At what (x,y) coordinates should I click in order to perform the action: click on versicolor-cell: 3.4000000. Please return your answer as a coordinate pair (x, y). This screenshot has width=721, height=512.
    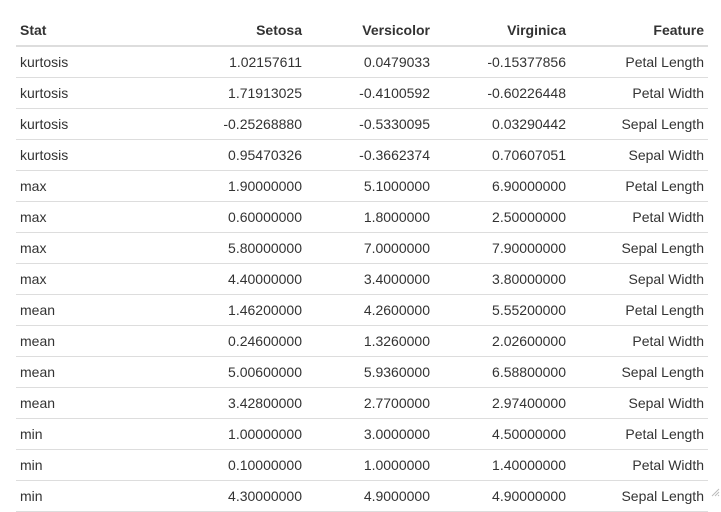
    Looking at the image, I should click on (370, 279).